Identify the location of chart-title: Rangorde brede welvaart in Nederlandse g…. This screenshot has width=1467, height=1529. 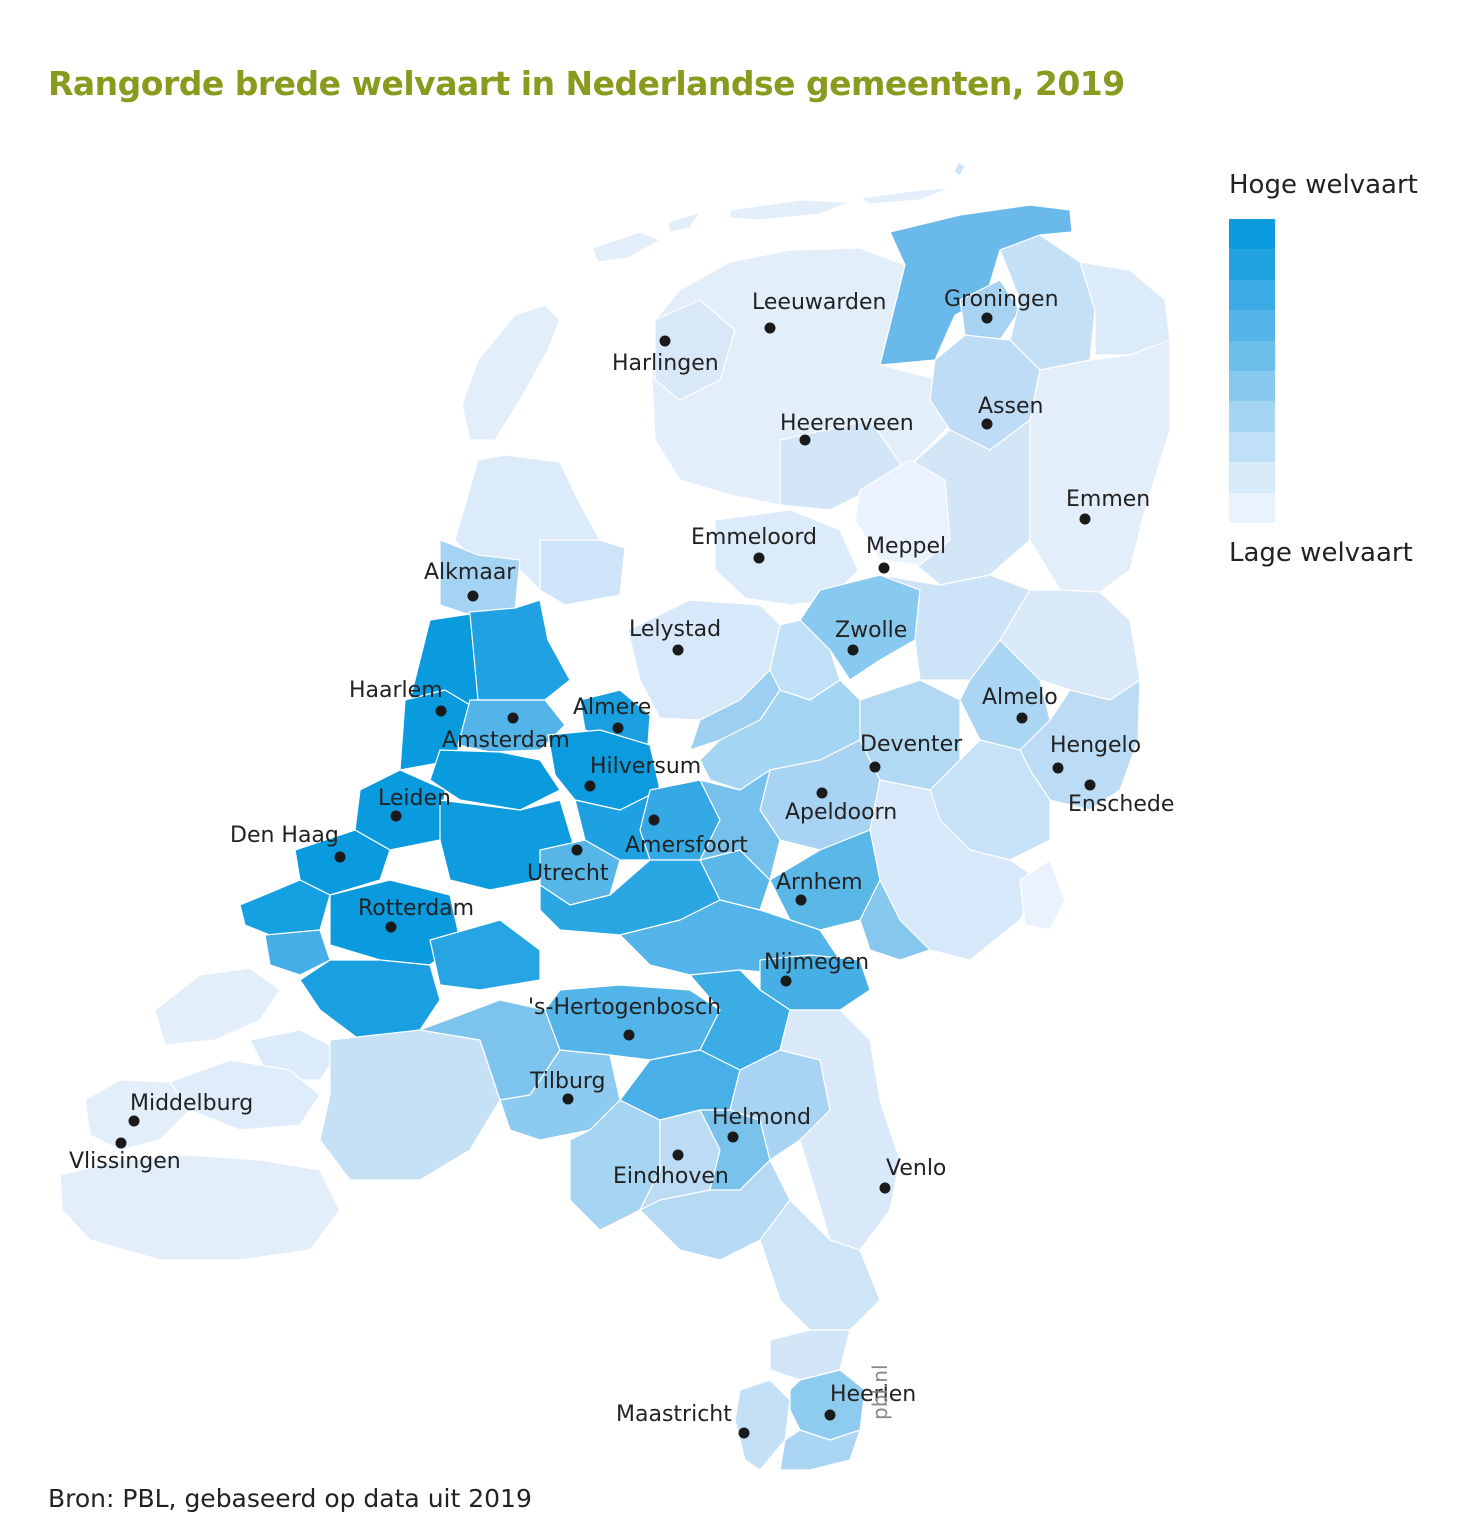
(586, 83).